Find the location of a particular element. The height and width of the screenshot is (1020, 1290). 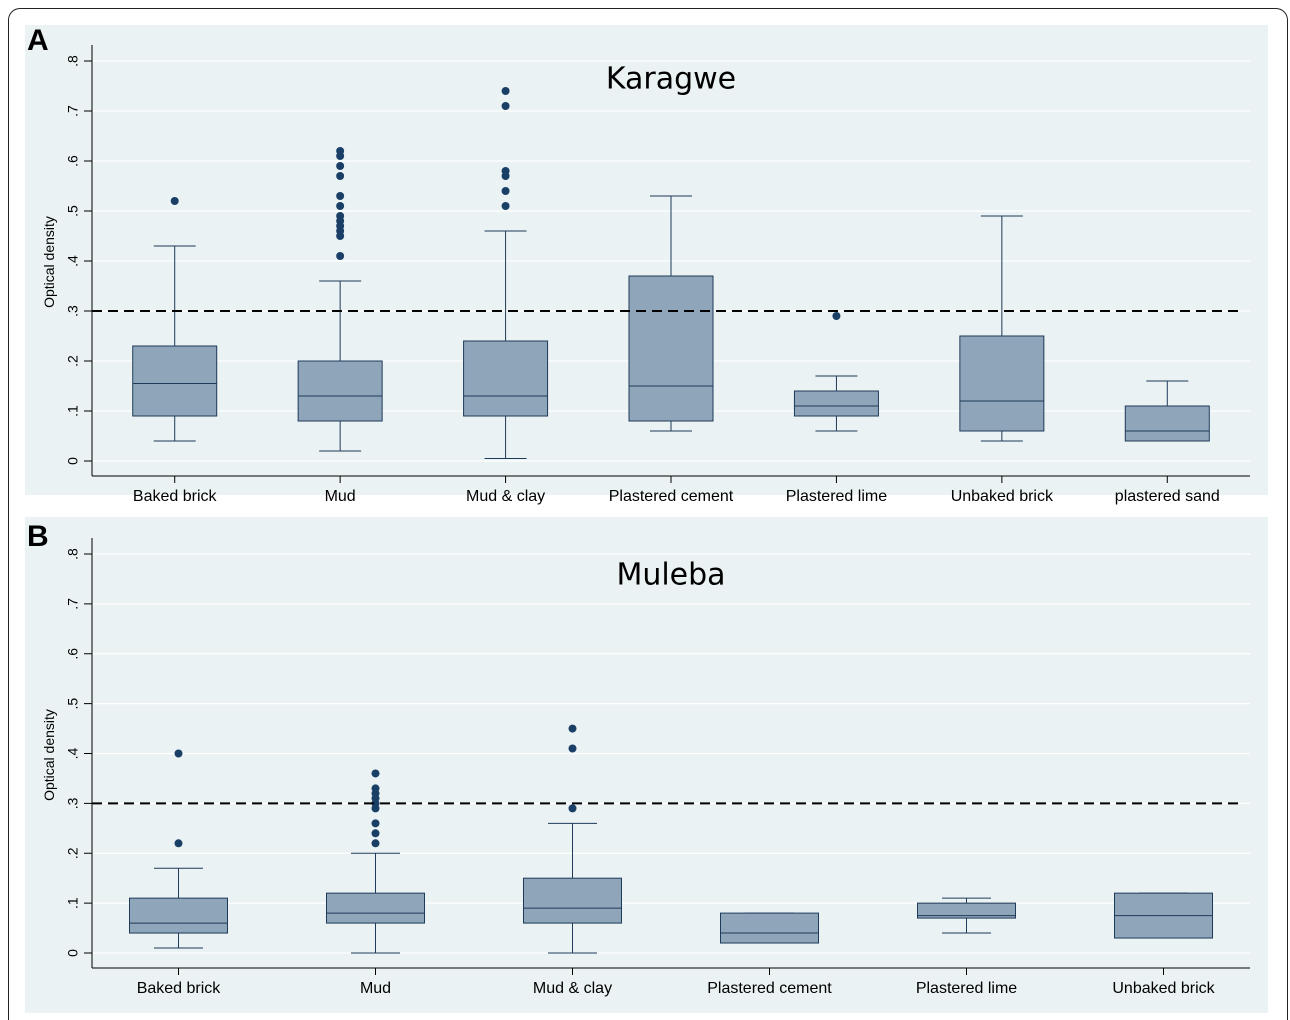

panel-a-x-tick-label: Mud is located at coordinates (340, 496).